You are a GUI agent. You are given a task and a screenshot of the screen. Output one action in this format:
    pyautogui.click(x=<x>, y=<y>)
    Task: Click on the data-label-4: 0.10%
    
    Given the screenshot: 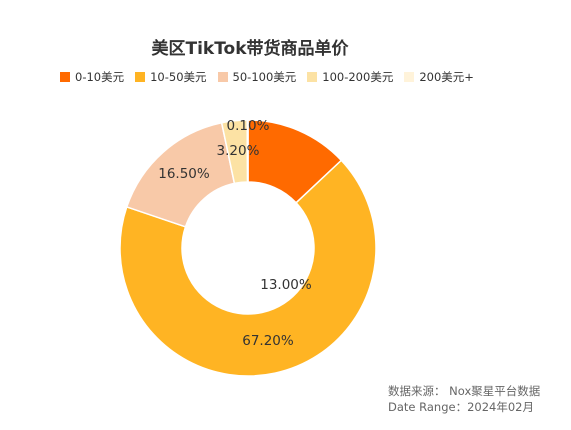 What is the action you would take?
    pyautogui.click(x=248, y=126)
    